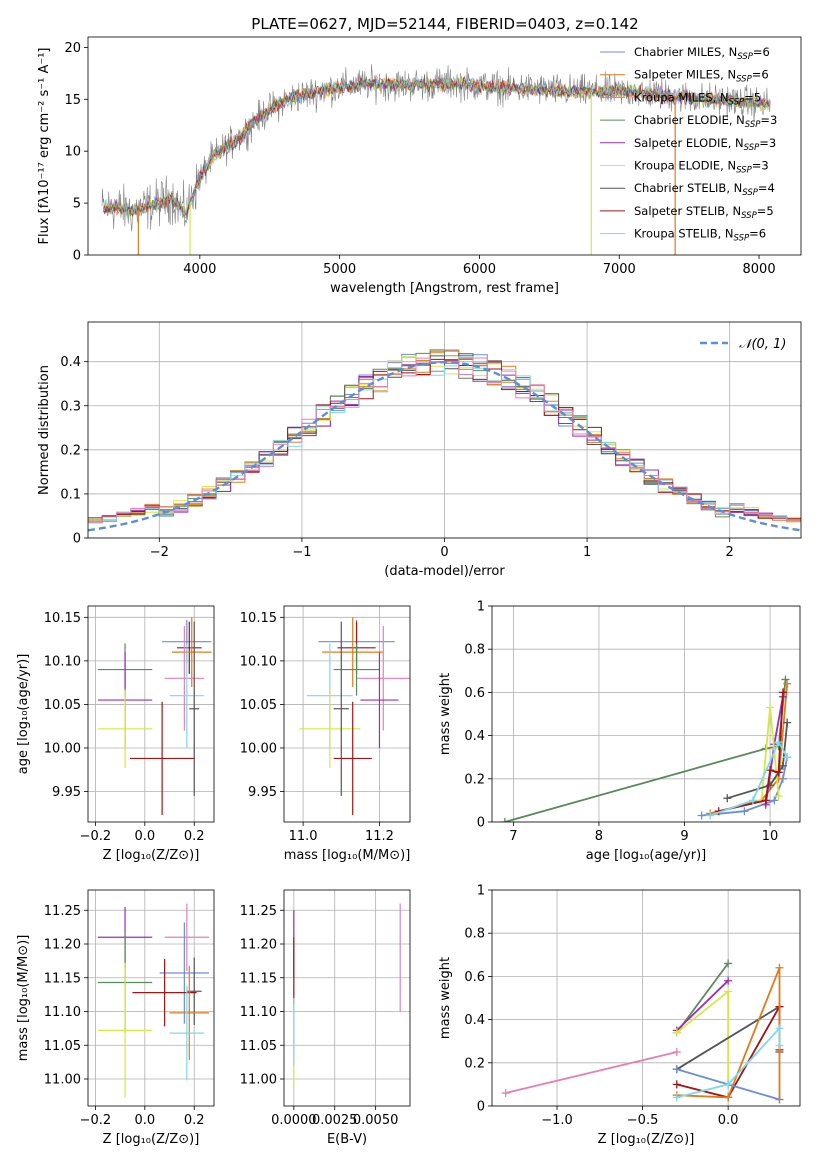 The image size is (819, 1170). I want to click on x-tick-label: −1.0, so click(557, 1120).